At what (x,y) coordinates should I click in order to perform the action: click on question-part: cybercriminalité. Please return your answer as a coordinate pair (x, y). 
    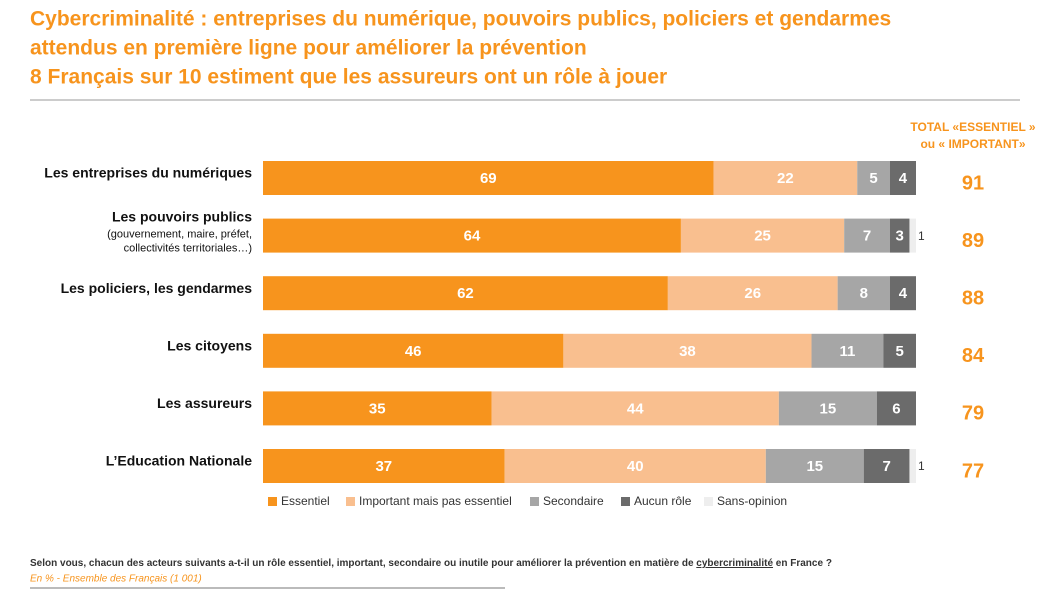
    Looking at the image, I should click on (734, 563).